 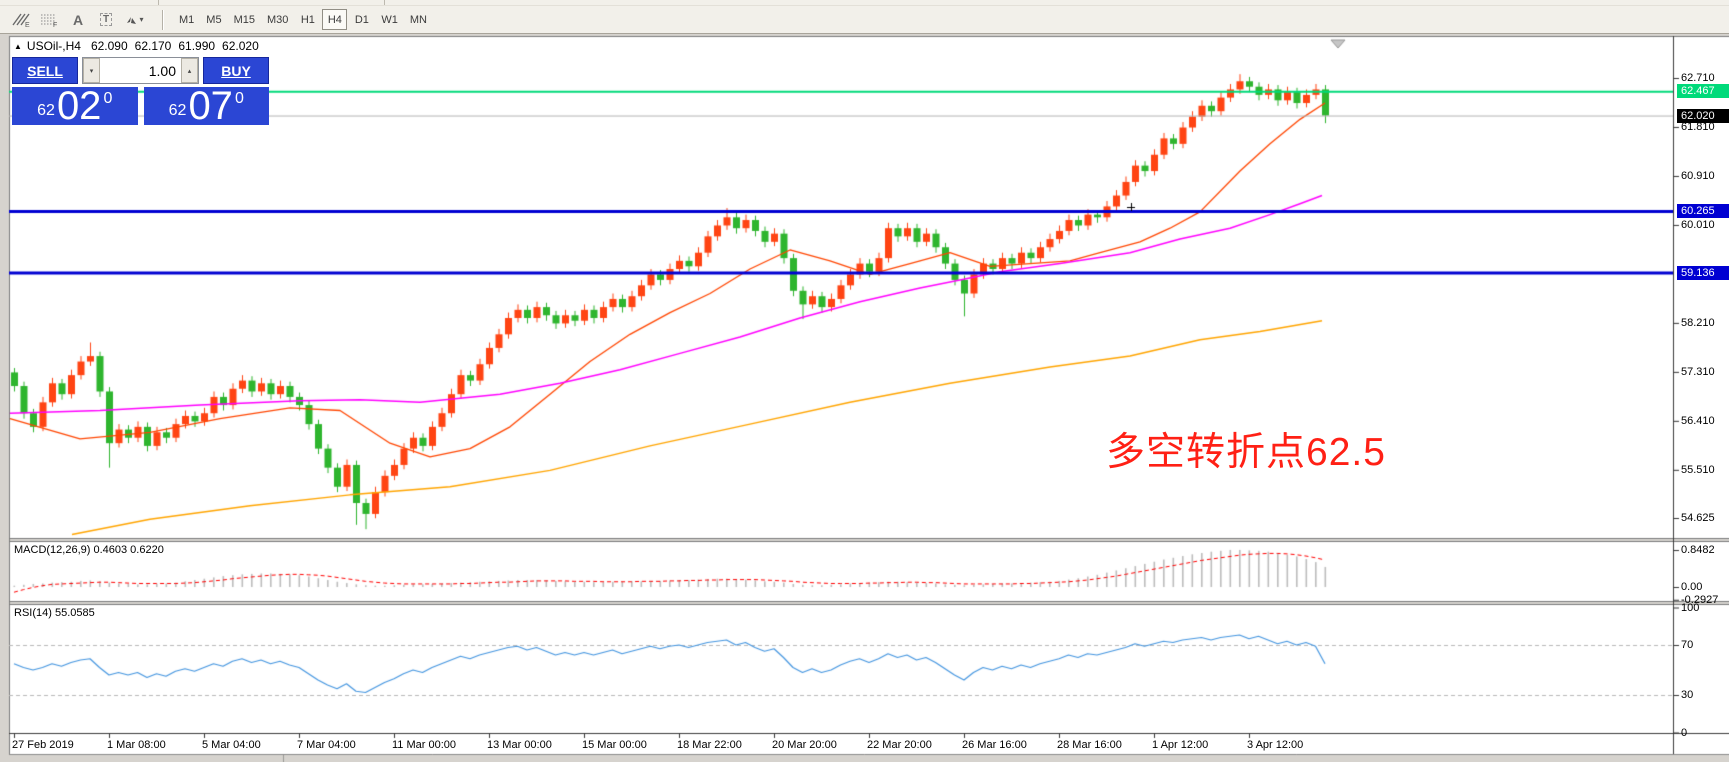 I want to click on ohlc-close: 62.020, so click(x=240, y=46).